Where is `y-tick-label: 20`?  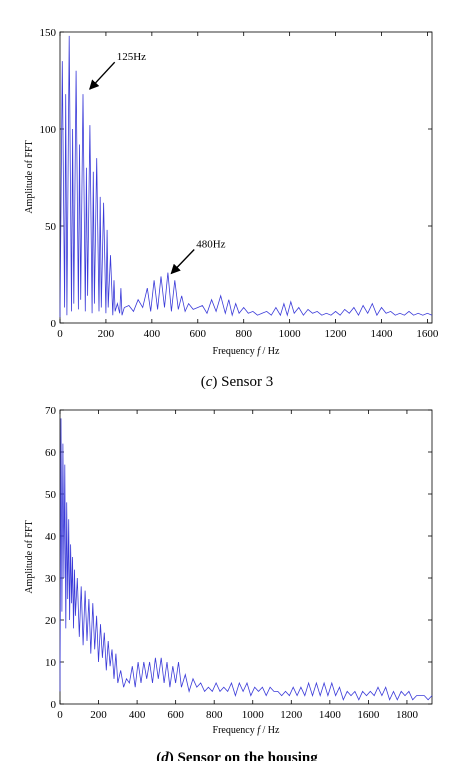
y-tick-label: 20 is located at coordinates (51, 621).